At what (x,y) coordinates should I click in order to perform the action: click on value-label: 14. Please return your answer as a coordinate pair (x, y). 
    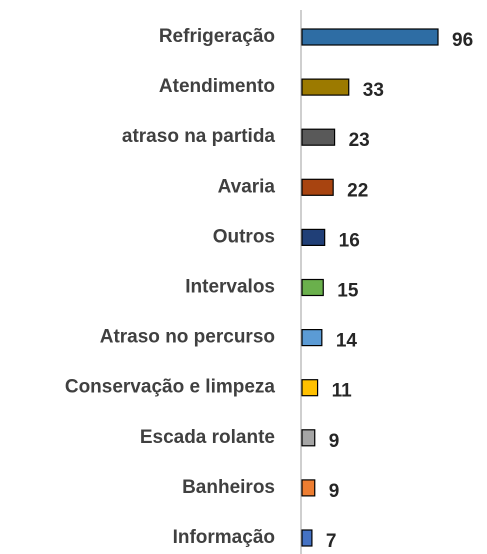
    Looking at the image, I should click on (347, 341).